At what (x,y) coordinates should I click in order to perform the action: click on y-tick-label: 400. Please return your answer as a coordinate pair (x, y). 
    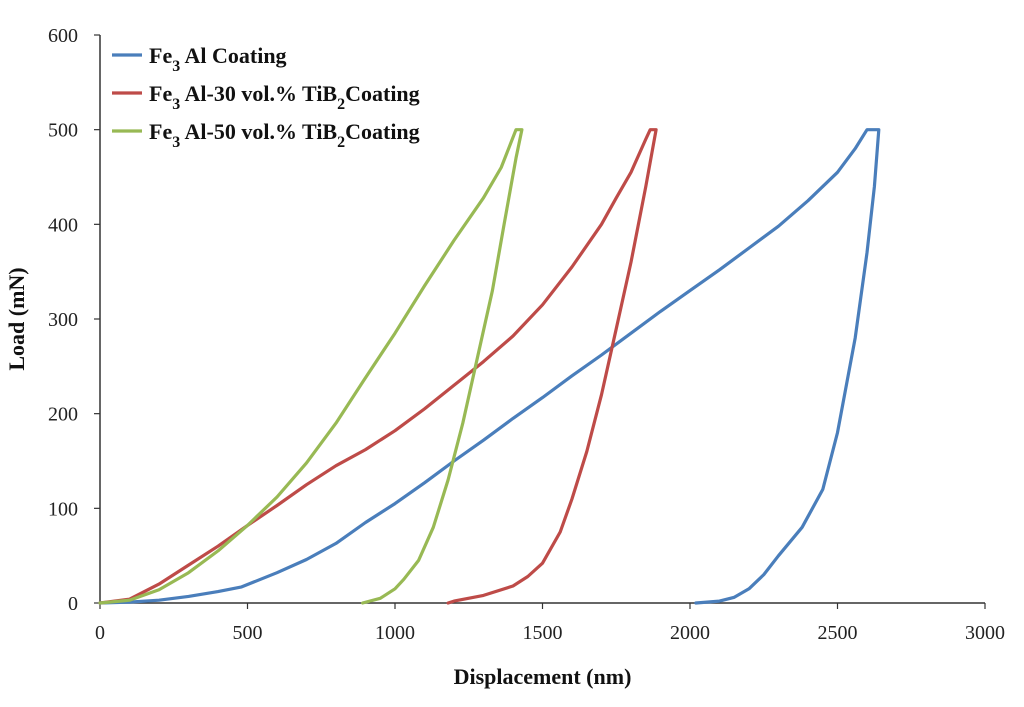
    Looking at the image, I should click on (63, 225).